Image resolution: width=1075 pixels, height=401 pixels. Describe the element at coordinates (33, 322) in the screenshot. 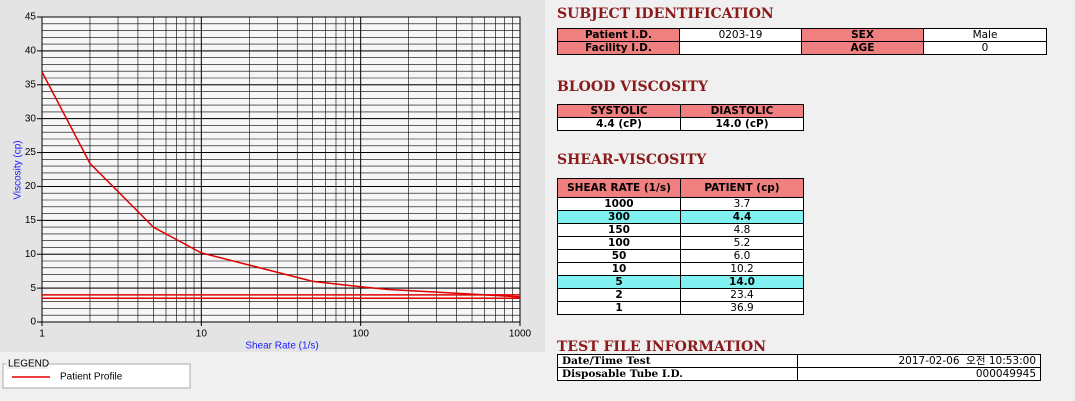

I see `y-tick-label: 0` at that location.